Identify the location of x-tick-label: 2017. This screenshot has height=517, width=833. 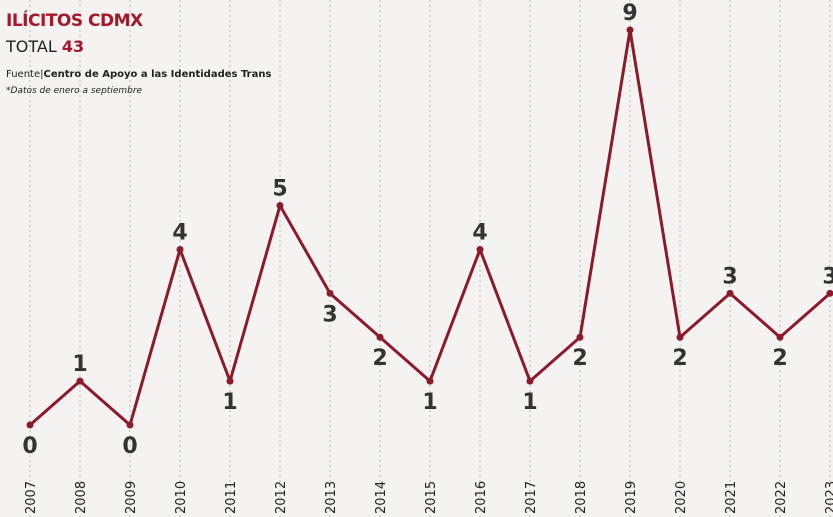
(531, 497).